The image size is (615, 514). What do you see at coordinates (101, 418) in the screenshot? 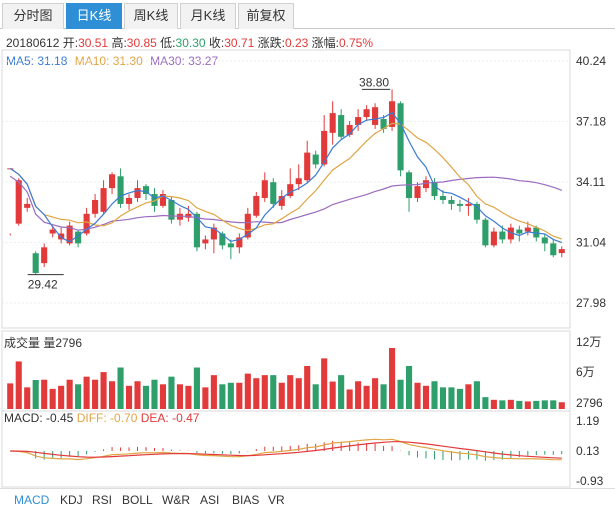
I see `macd-legend: MACD: -0.45 DIFF: -0.70 DEA: -0.47` at bounding box center [101, 418].